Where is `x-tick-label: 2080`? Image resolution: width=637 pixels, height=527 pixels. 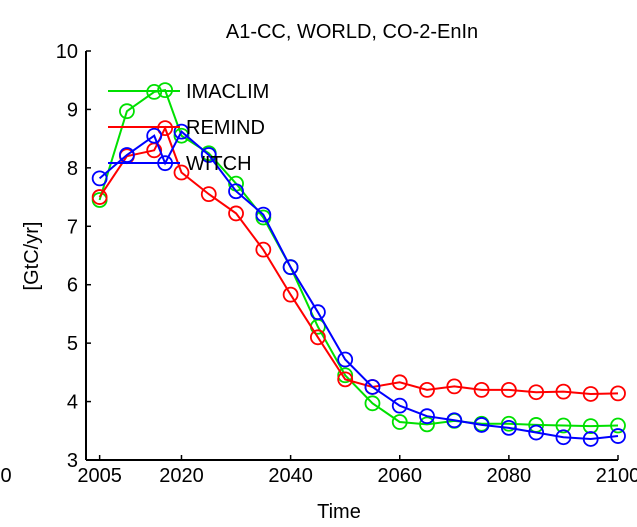 x-tick-label: 2080 is located at coordinates (509, 476).